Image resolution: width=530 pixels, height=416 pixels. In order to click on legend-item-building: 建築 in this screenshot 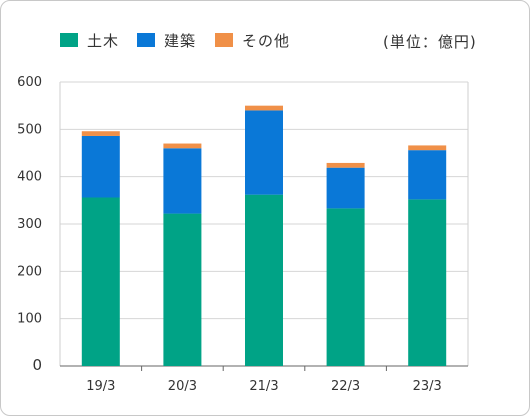, I will do `click(166, 40)`.